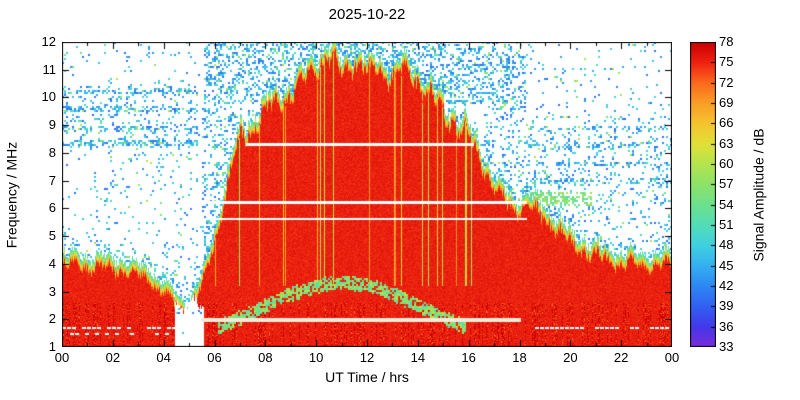 The height and width of the screenshot is (400, 800). Describe the element at coordinates (265, 357) in the screenshot. I see `x-tick-label: 08` at that location.